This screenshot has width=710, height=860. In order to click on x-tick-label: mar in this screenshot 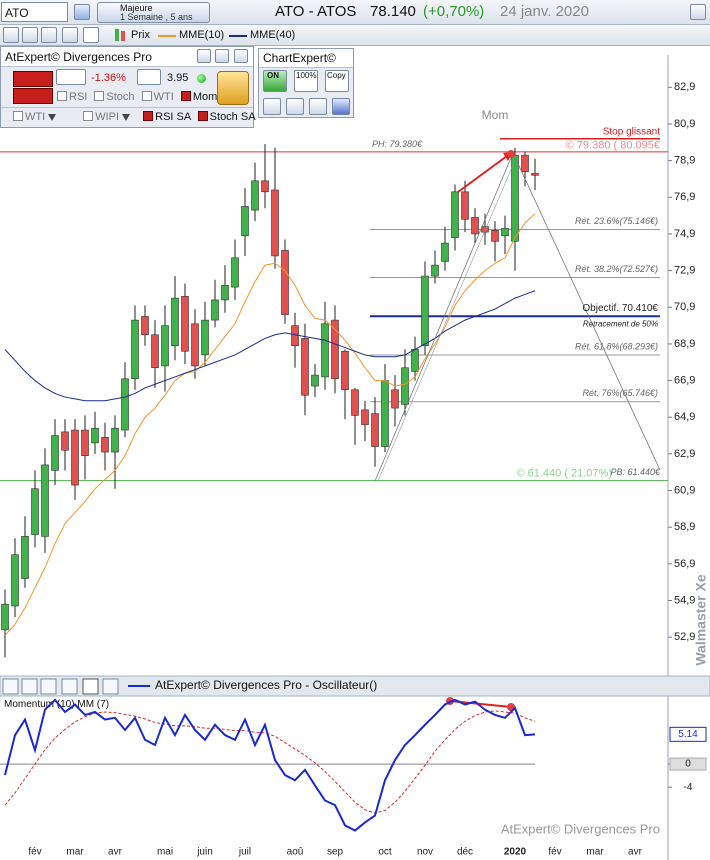, I will do `click(75, 852)`.